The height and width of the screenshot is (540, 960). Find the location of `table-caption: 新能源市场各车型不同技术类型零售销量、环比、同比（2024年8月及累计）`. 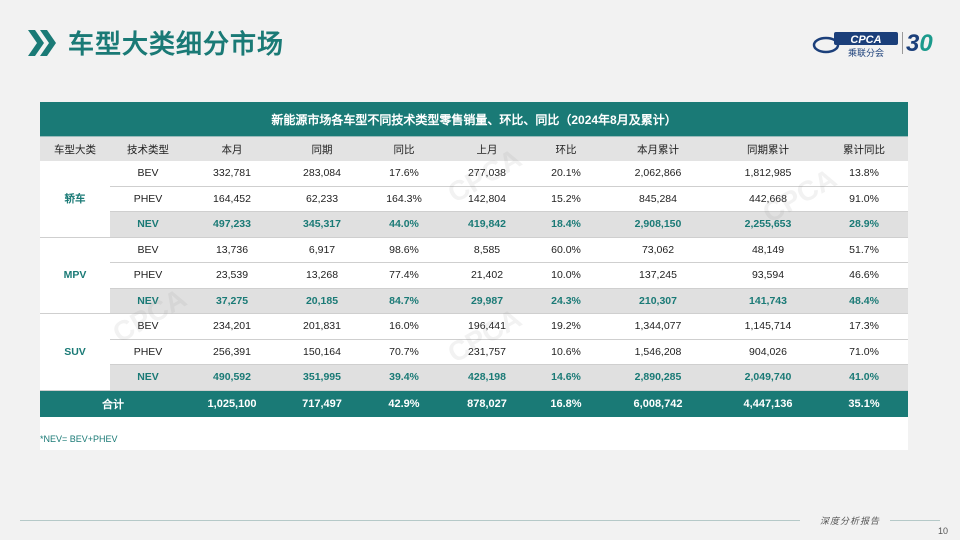

table-caption: 新能源市场各车型不同技术类型零售销量、环比、同比（2024年8月及累计） is located at coordinates (474, 119).